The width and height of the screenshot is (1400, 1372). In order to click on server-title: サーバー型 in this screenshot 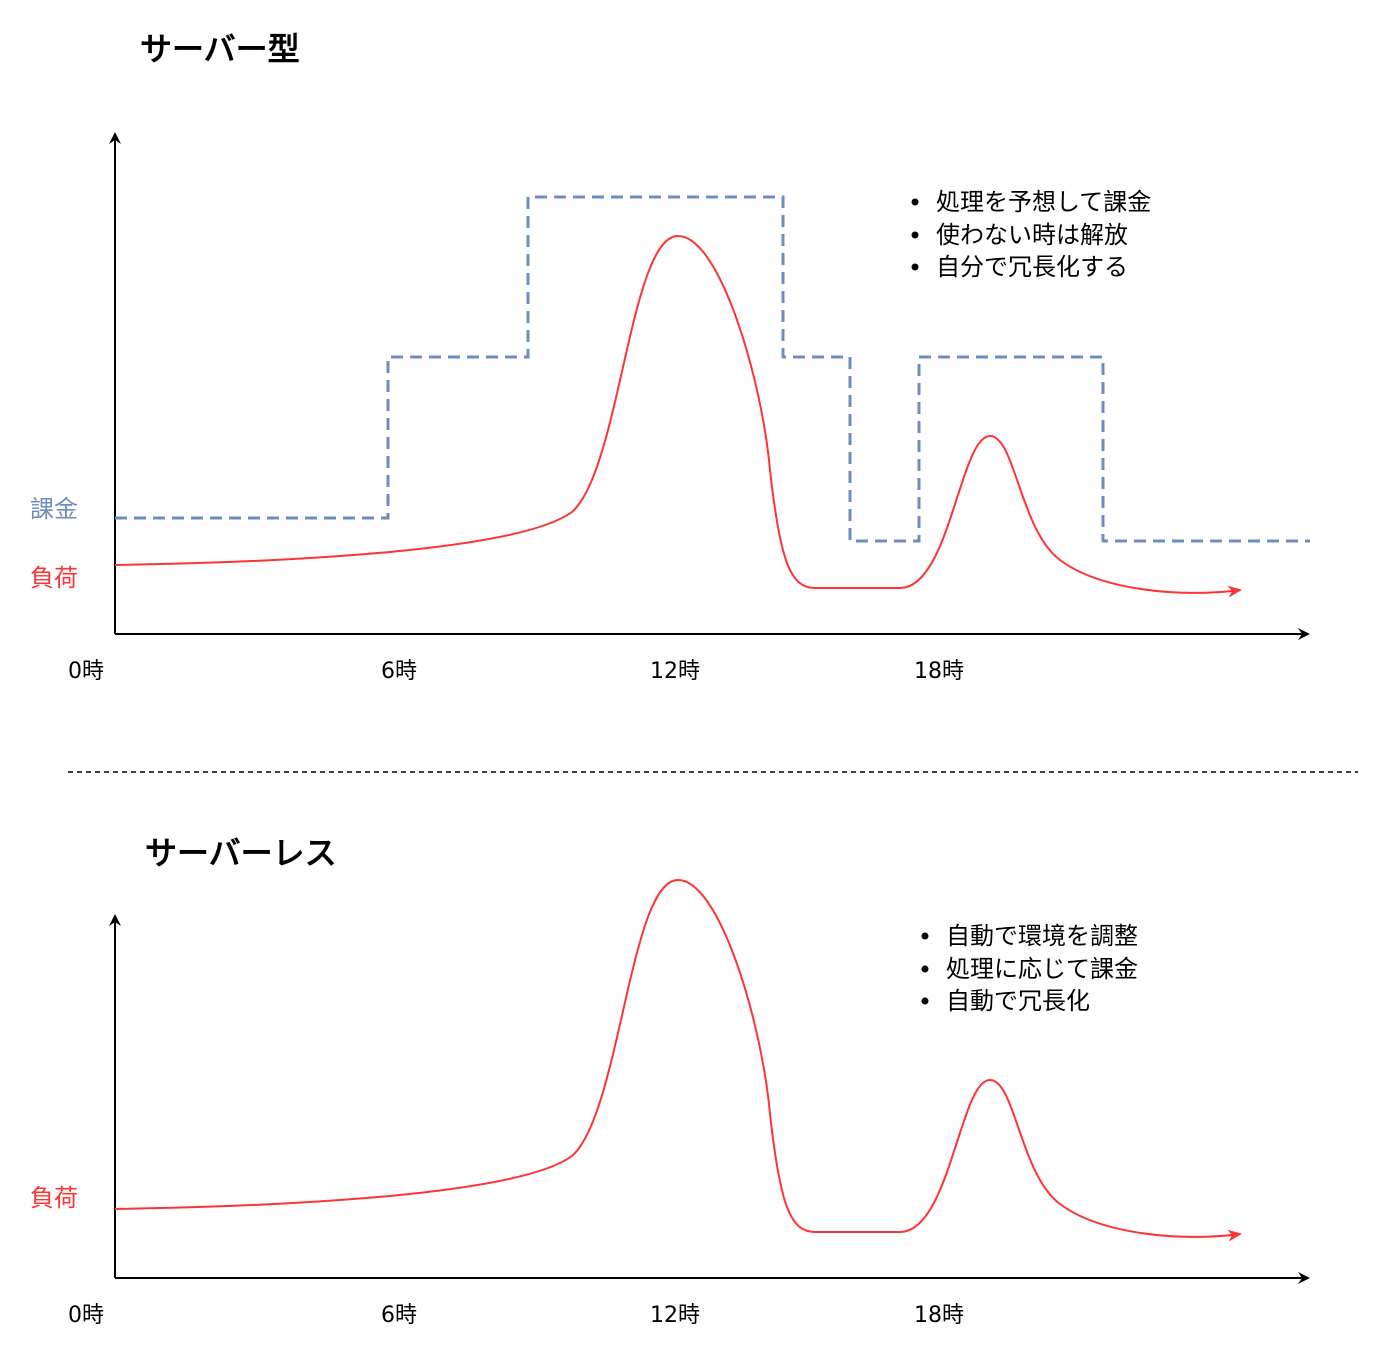, I will do `click(220, 49)`.